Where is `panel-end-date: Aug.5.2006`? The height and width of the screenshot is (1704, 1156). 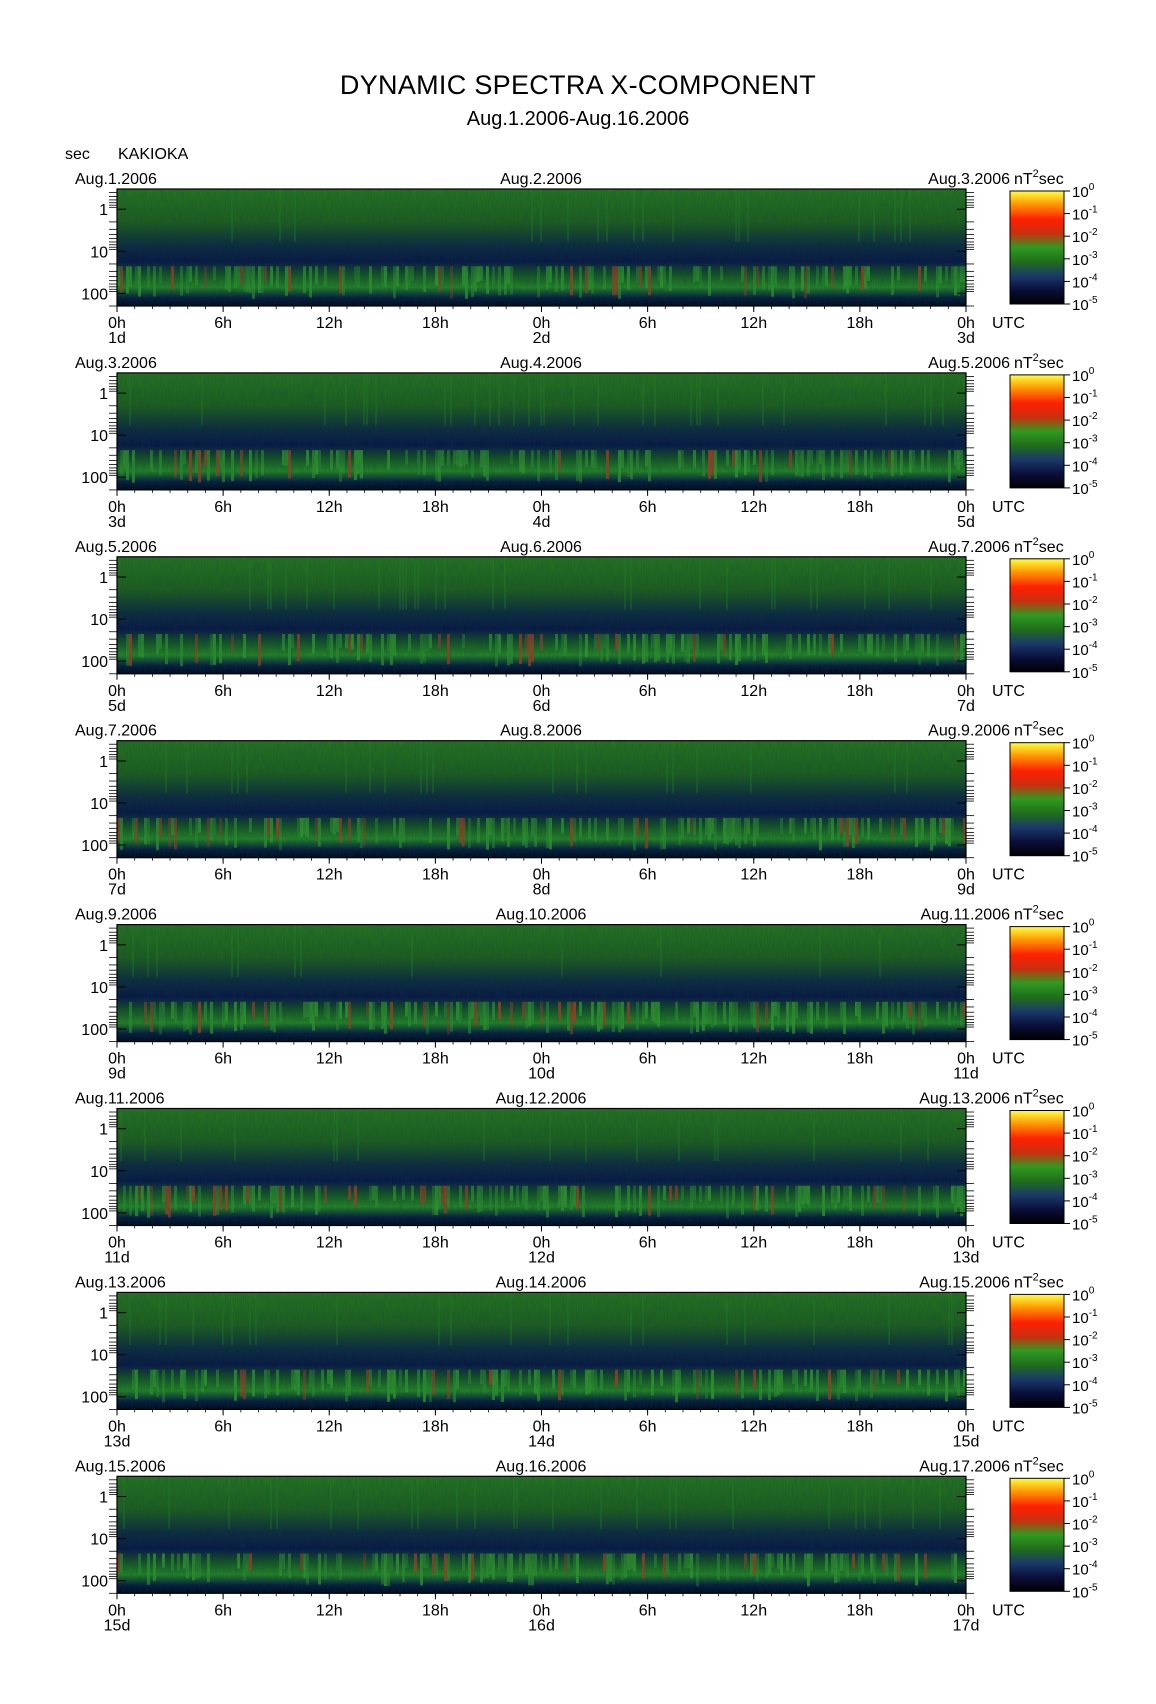
panel-end-date: Aug.5.2006 is located at coordinates (969, 363).